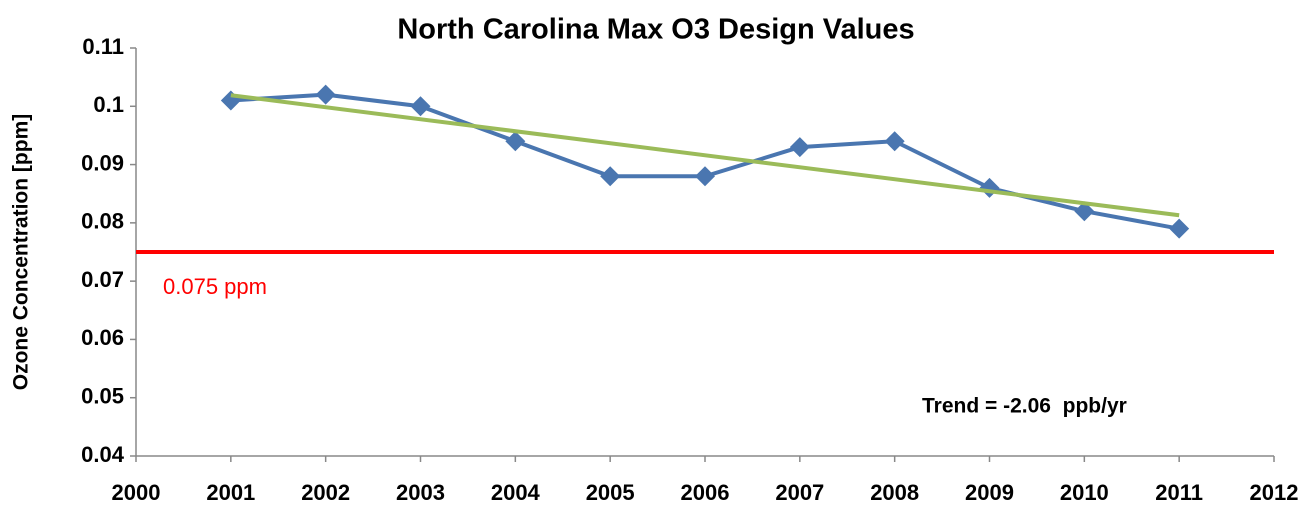 The image size is (1311, 510). Describe the element at coordinates (325, 492) in the screenshot. I see `x-tick-label: 2002` at that location.